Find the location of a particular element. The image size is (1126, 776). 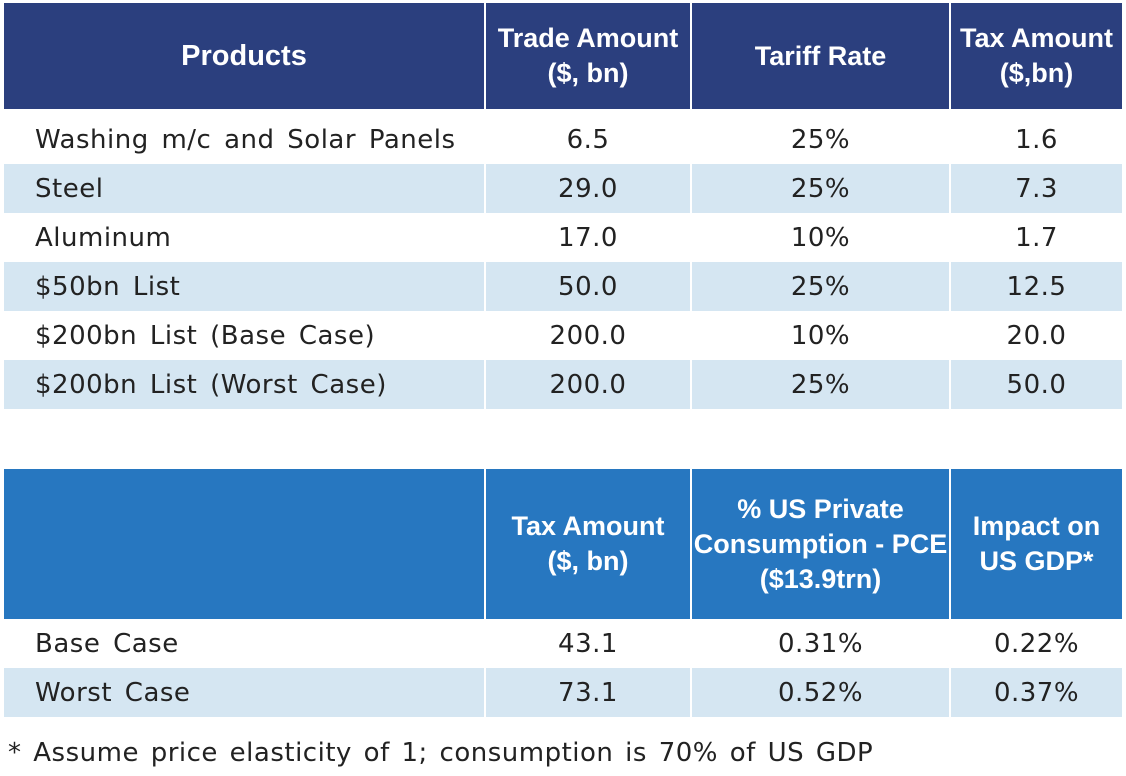

header-products: Products is located at coordinates (244, 56).